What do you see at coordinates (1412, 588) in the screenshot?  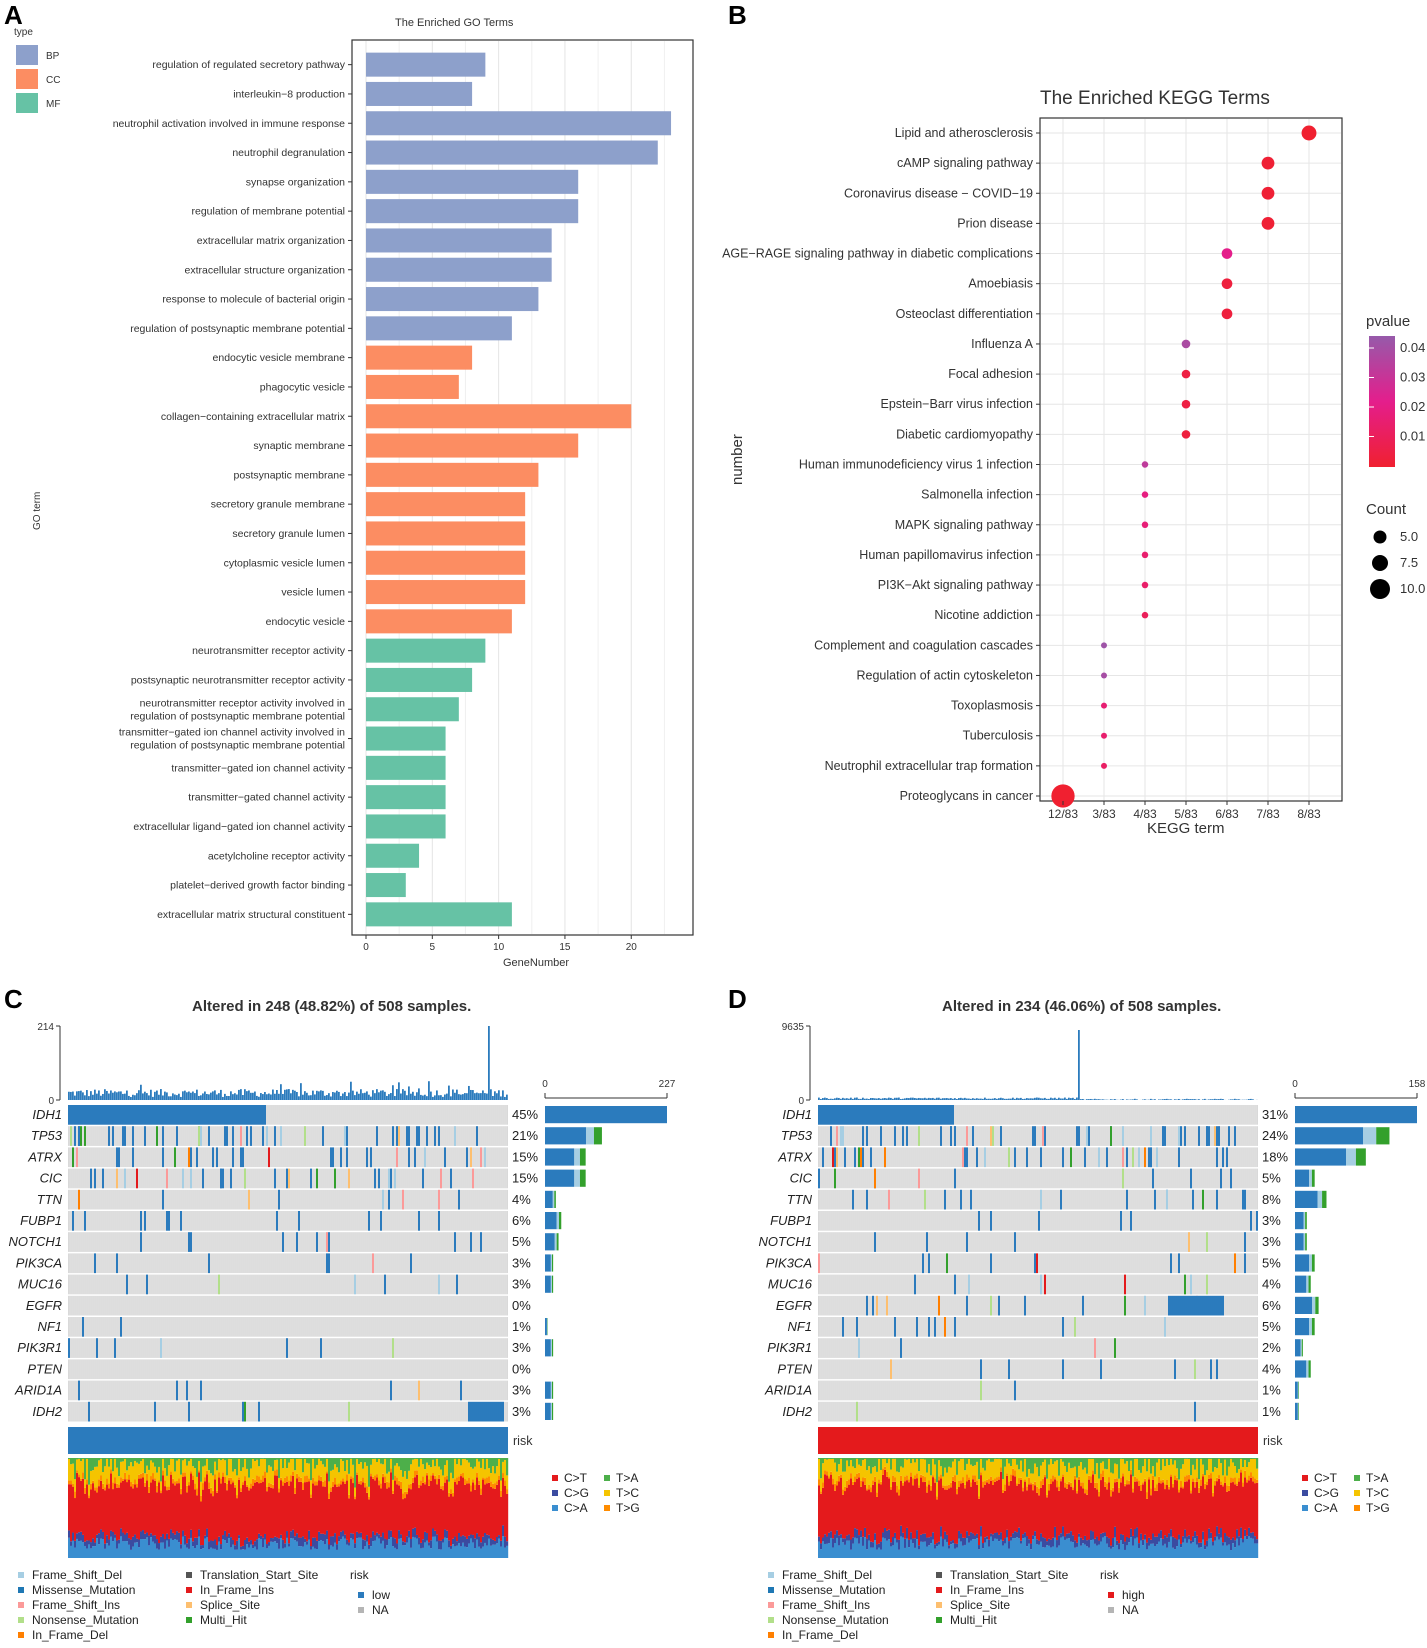 I see `kegg-size-legend-label: 10.0` at bounding box center [1412, 588].